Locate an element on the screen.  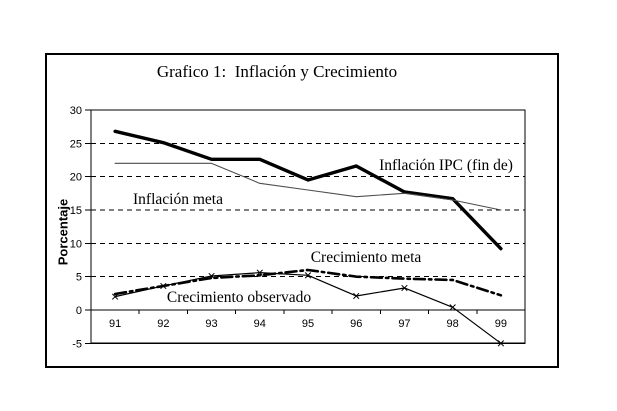
x-tick-label: 91 is located at coordinates (115, 324).